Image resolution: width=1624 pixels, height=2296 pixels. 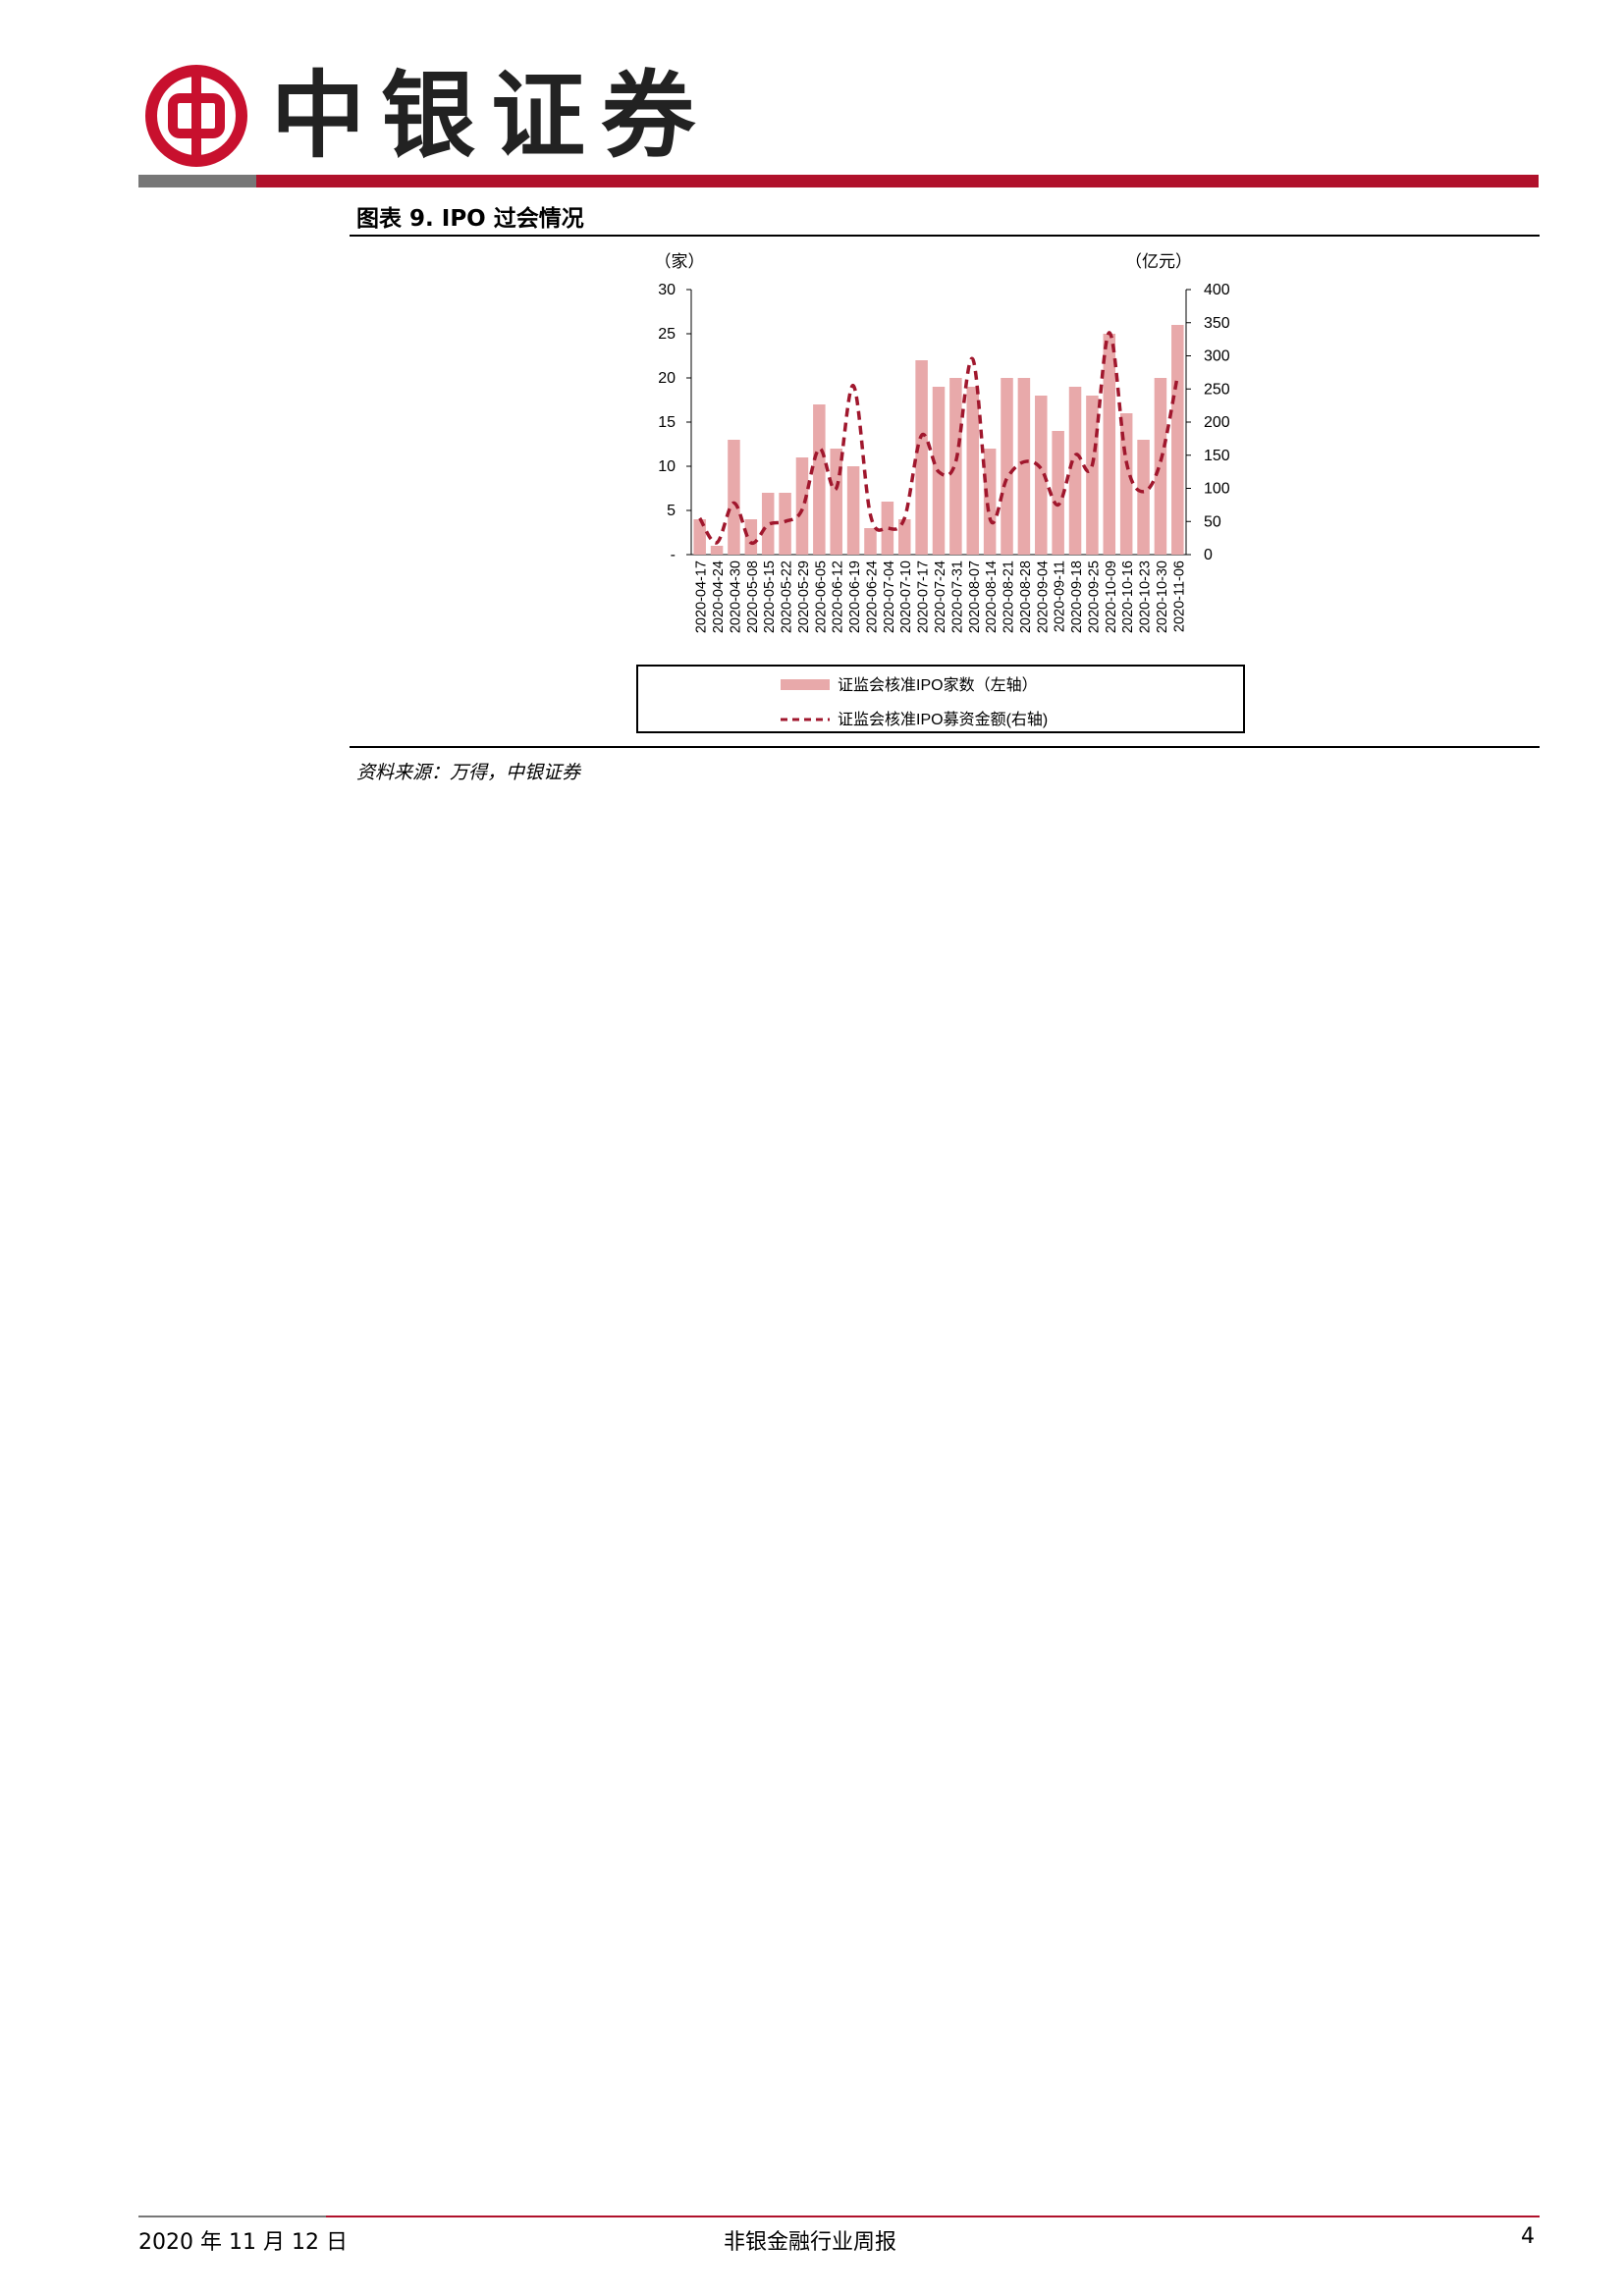 I want to click on line-series, so click(x=939, y=438).